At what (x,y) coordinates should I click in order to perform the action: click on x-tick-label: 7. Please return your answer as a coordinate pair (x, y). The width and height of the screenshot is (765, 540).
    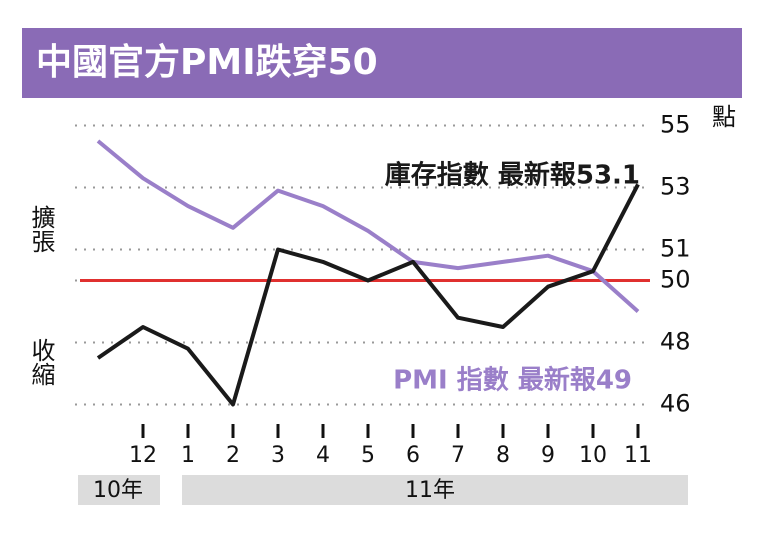
    Looking at the image, I should click on (458, 455).